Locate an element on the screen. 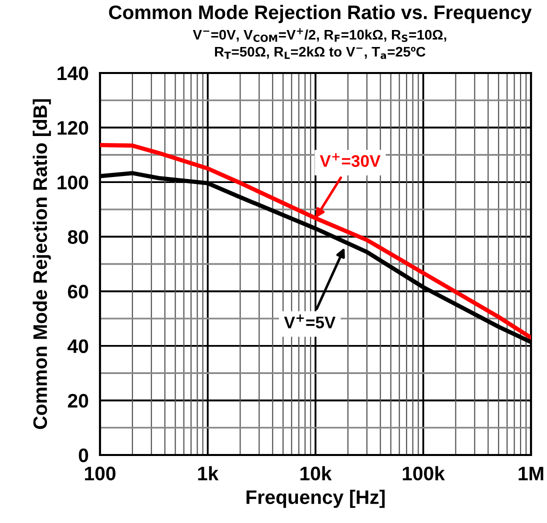 Image resolution: width=547 pixels, height=523 pixels. y-axis-title: Common Mode Rejection Ratio [dB] is located at coordinates (41, 264).